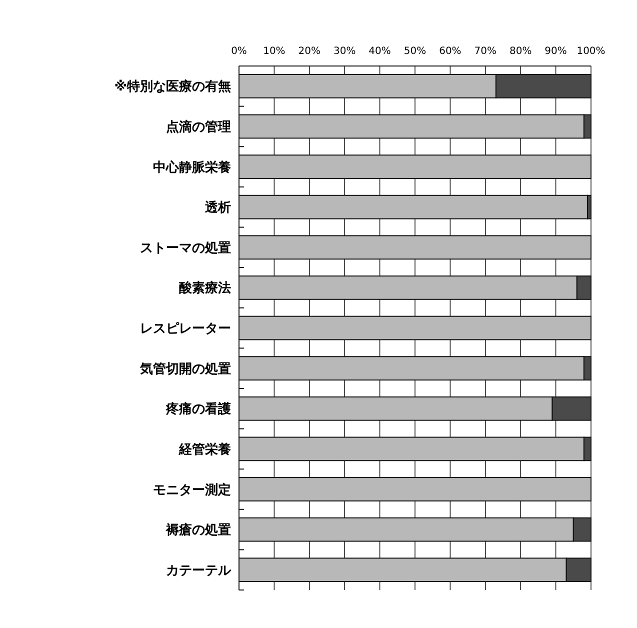 Image resolution: width=637 pixels, height=628 pixels. Describe the element at coordinates (205, 449) in the screenshot. I see `y-tick-label: 経管栄養` at that location.